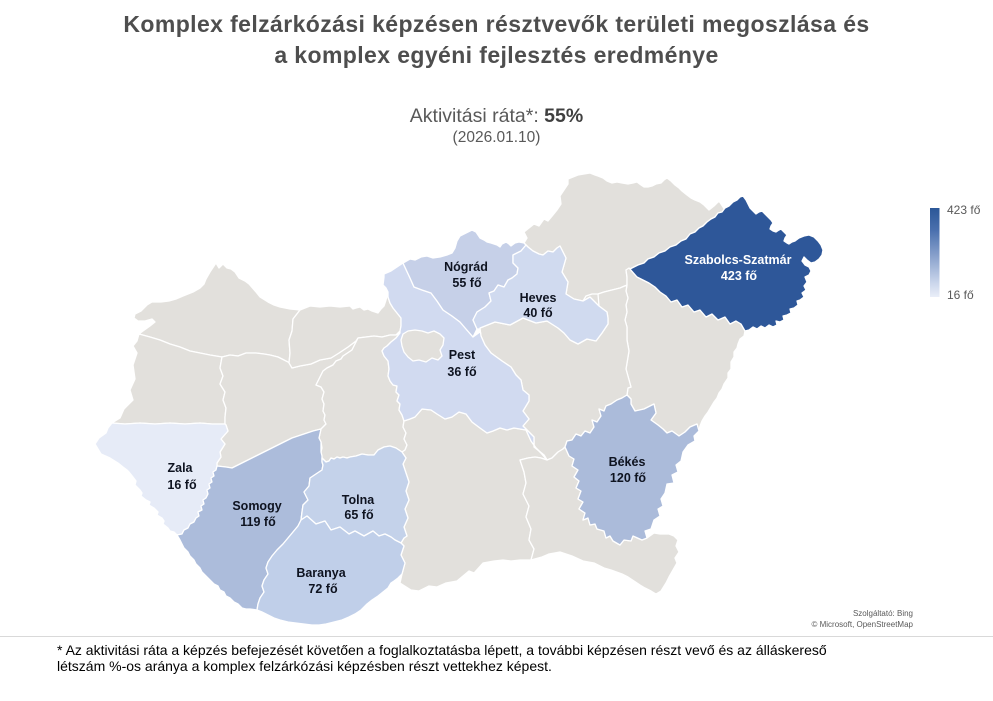 The height and width of the screenshot is (701, 993). What do you see at coordinates (256, 506) in the screenshot?
I see `svg-text: Somogy` at bounding box center [256, 506].